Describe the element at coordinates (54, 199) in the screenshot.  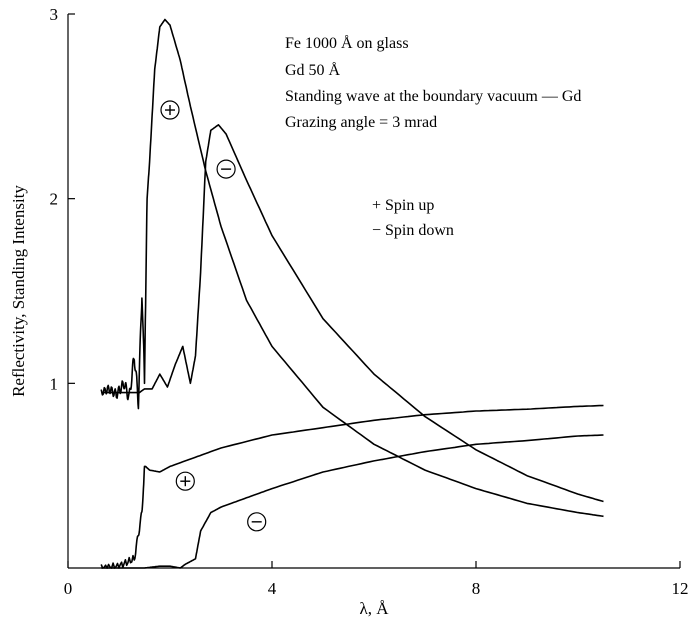
I see `y-tick-label-1: 2` at that location.